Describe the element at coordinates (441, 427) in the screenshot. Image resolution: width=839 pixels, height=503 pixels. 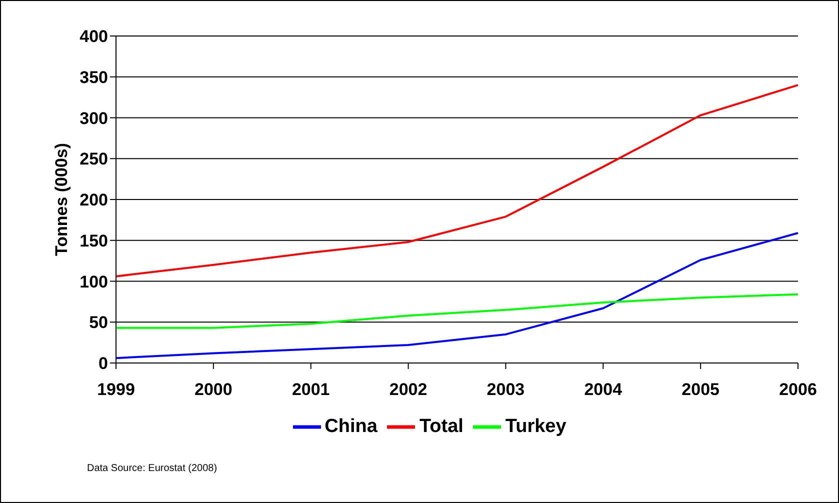
I see `legend-label: Total` at that location.